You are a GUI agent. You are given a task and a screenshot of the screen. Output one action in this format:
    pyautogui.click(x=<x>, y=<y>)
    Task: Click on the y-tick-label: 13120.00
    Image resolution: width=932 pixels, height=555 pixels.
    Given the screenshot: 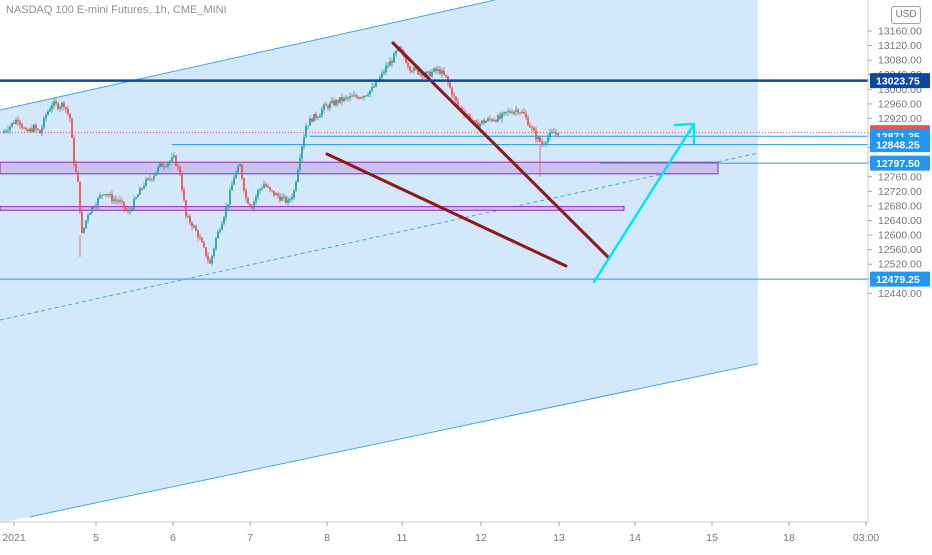 What is the action you would take?
    pyautogui.click(x=900, y=46)
    